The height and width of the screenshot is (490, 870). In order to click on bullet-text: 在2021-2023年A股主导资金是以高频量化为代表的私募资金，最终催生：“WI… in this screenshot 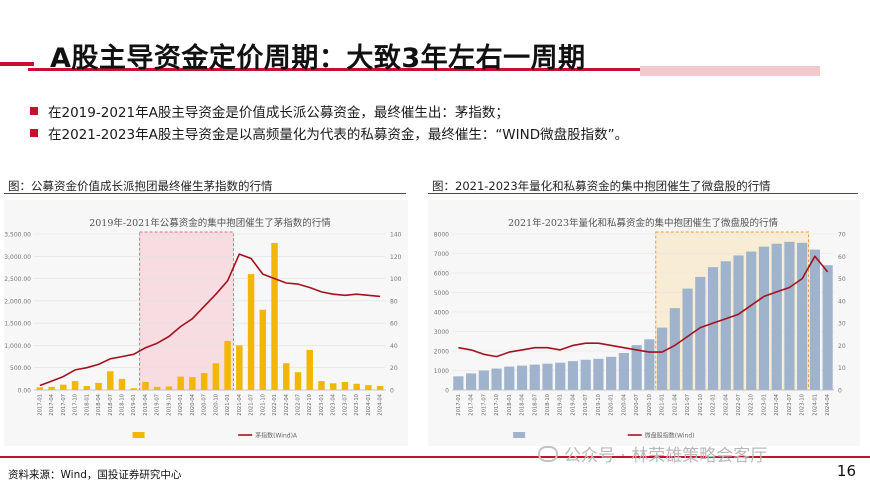, I will do `click(338, 135)`.